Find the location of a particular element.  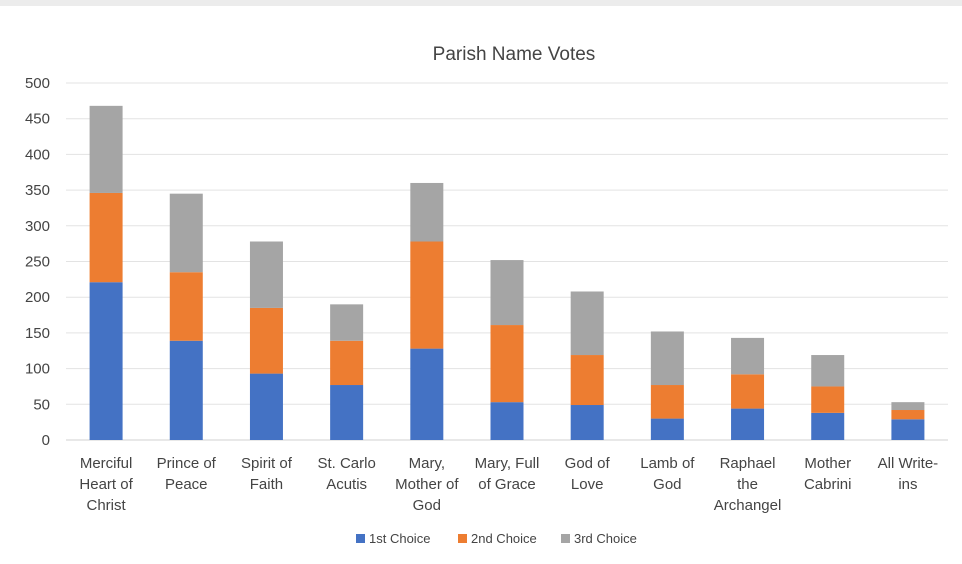

x-tick-label: Merciful Heart of Christ is located at coordinates (106, 484).